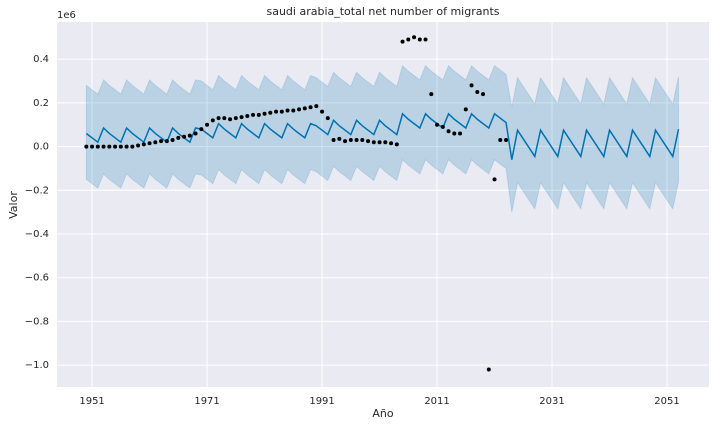 This screenshot has width=720, height=436. What do you see at coordinates (41, 147) in the screenshot?
I see `y-tick-label: 0.0` at bounding box center [41, 147].